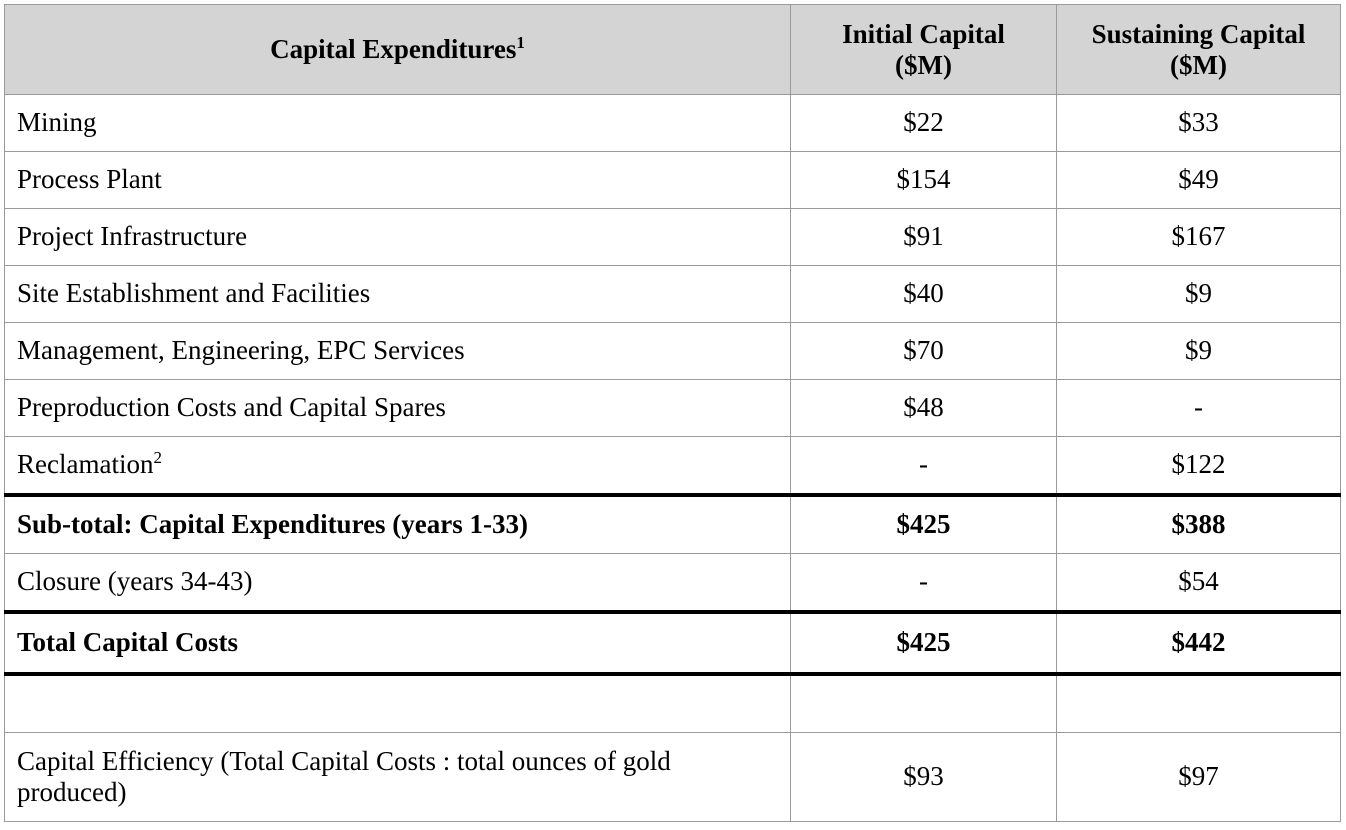 Image resolution: width=1346 pixels, height=830 pixels. What do you see at coordinates (923, 408) in the screenshot?
I see `row-initial-value: $48` at bounding box center [923, 408].